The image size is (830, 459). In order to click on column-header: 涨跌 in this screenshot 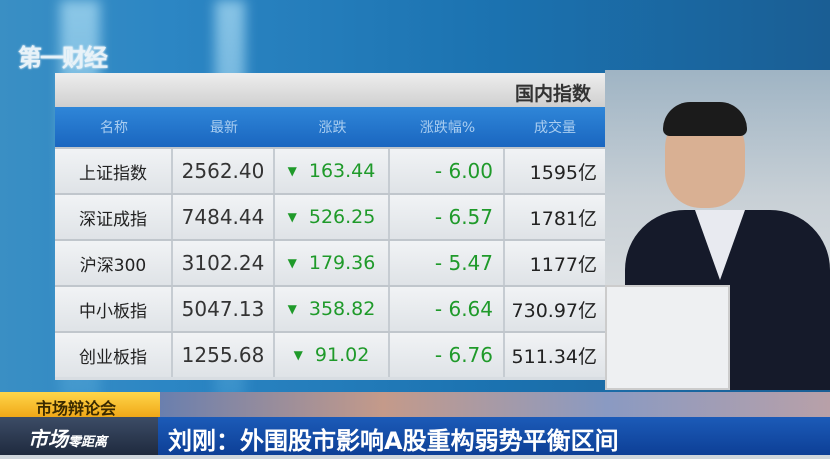, I will do `click(332, 128)`.